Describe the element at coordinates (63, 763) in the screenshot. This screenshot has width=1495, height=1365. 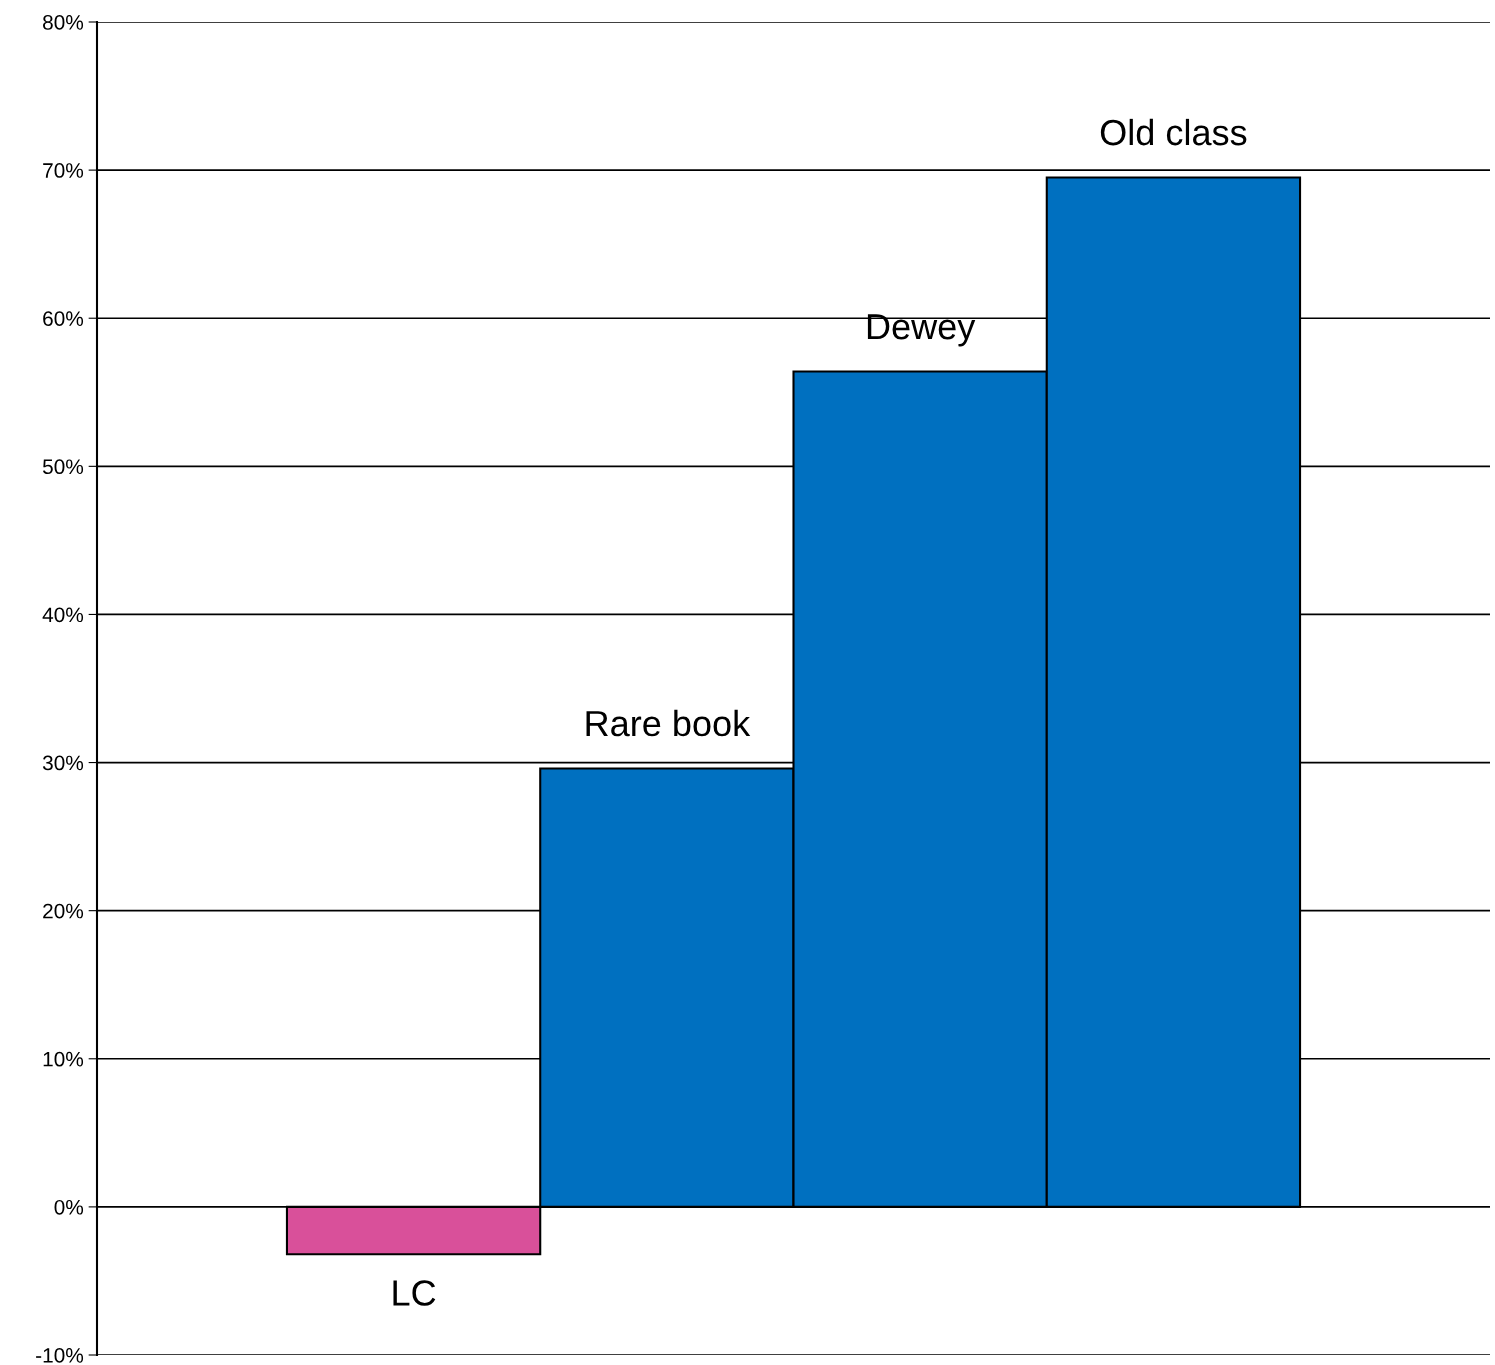
I see `y-tick-label: 30%` at that location.